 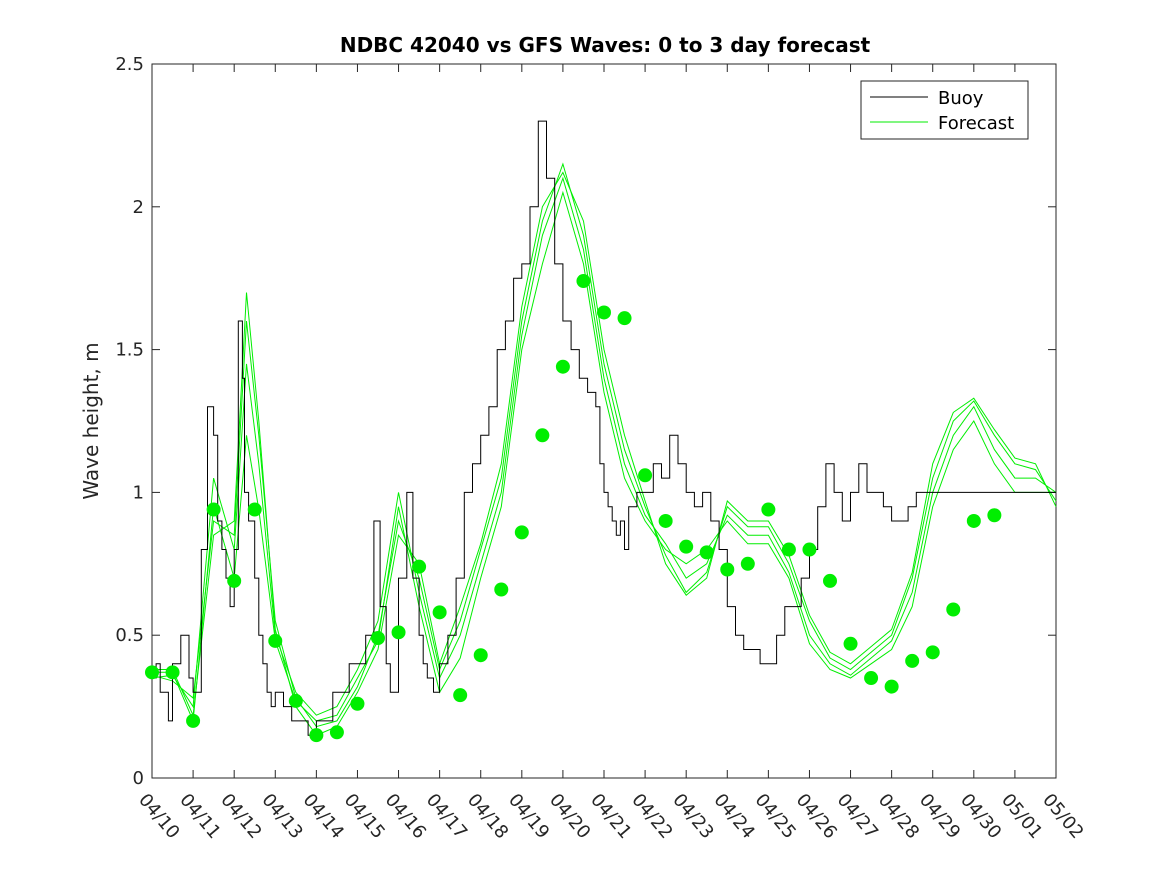 I want to click on y-tick-label: 2.5, so click(x=129, y=64).